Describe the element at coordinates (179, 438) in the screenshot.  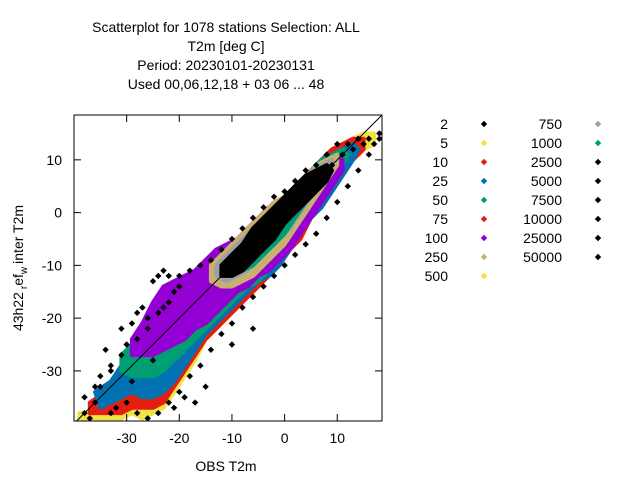
I see `x-tick-label: -20` at that location.